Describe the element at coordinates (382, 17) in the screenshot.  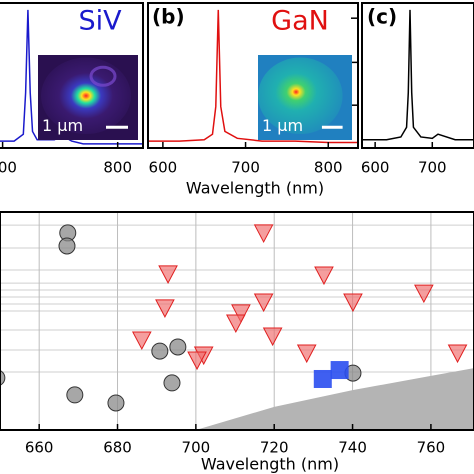
I see `panel-letter: (c)` at that location.